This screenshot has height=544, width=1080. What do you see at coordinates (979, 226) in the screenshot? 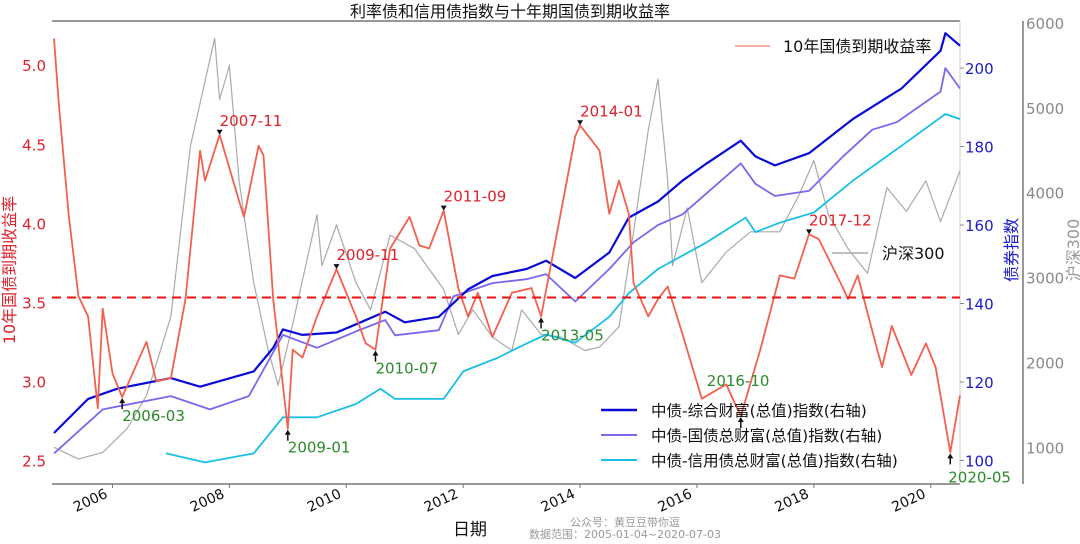
I see `right-tick-label: 160` at bounding box center [979, 226].